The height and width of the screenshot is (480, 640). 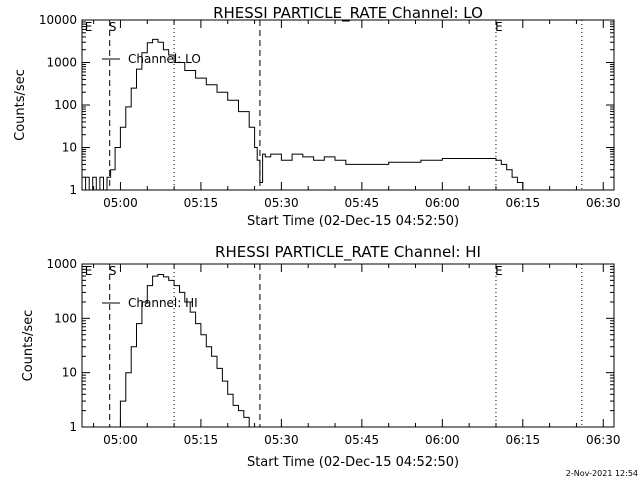 What do you see at coordinates (602, 473) in the screenshot?
I see `plot-timestamp: 2-Nov-2021 12:54` at bounding box center [602, 473].